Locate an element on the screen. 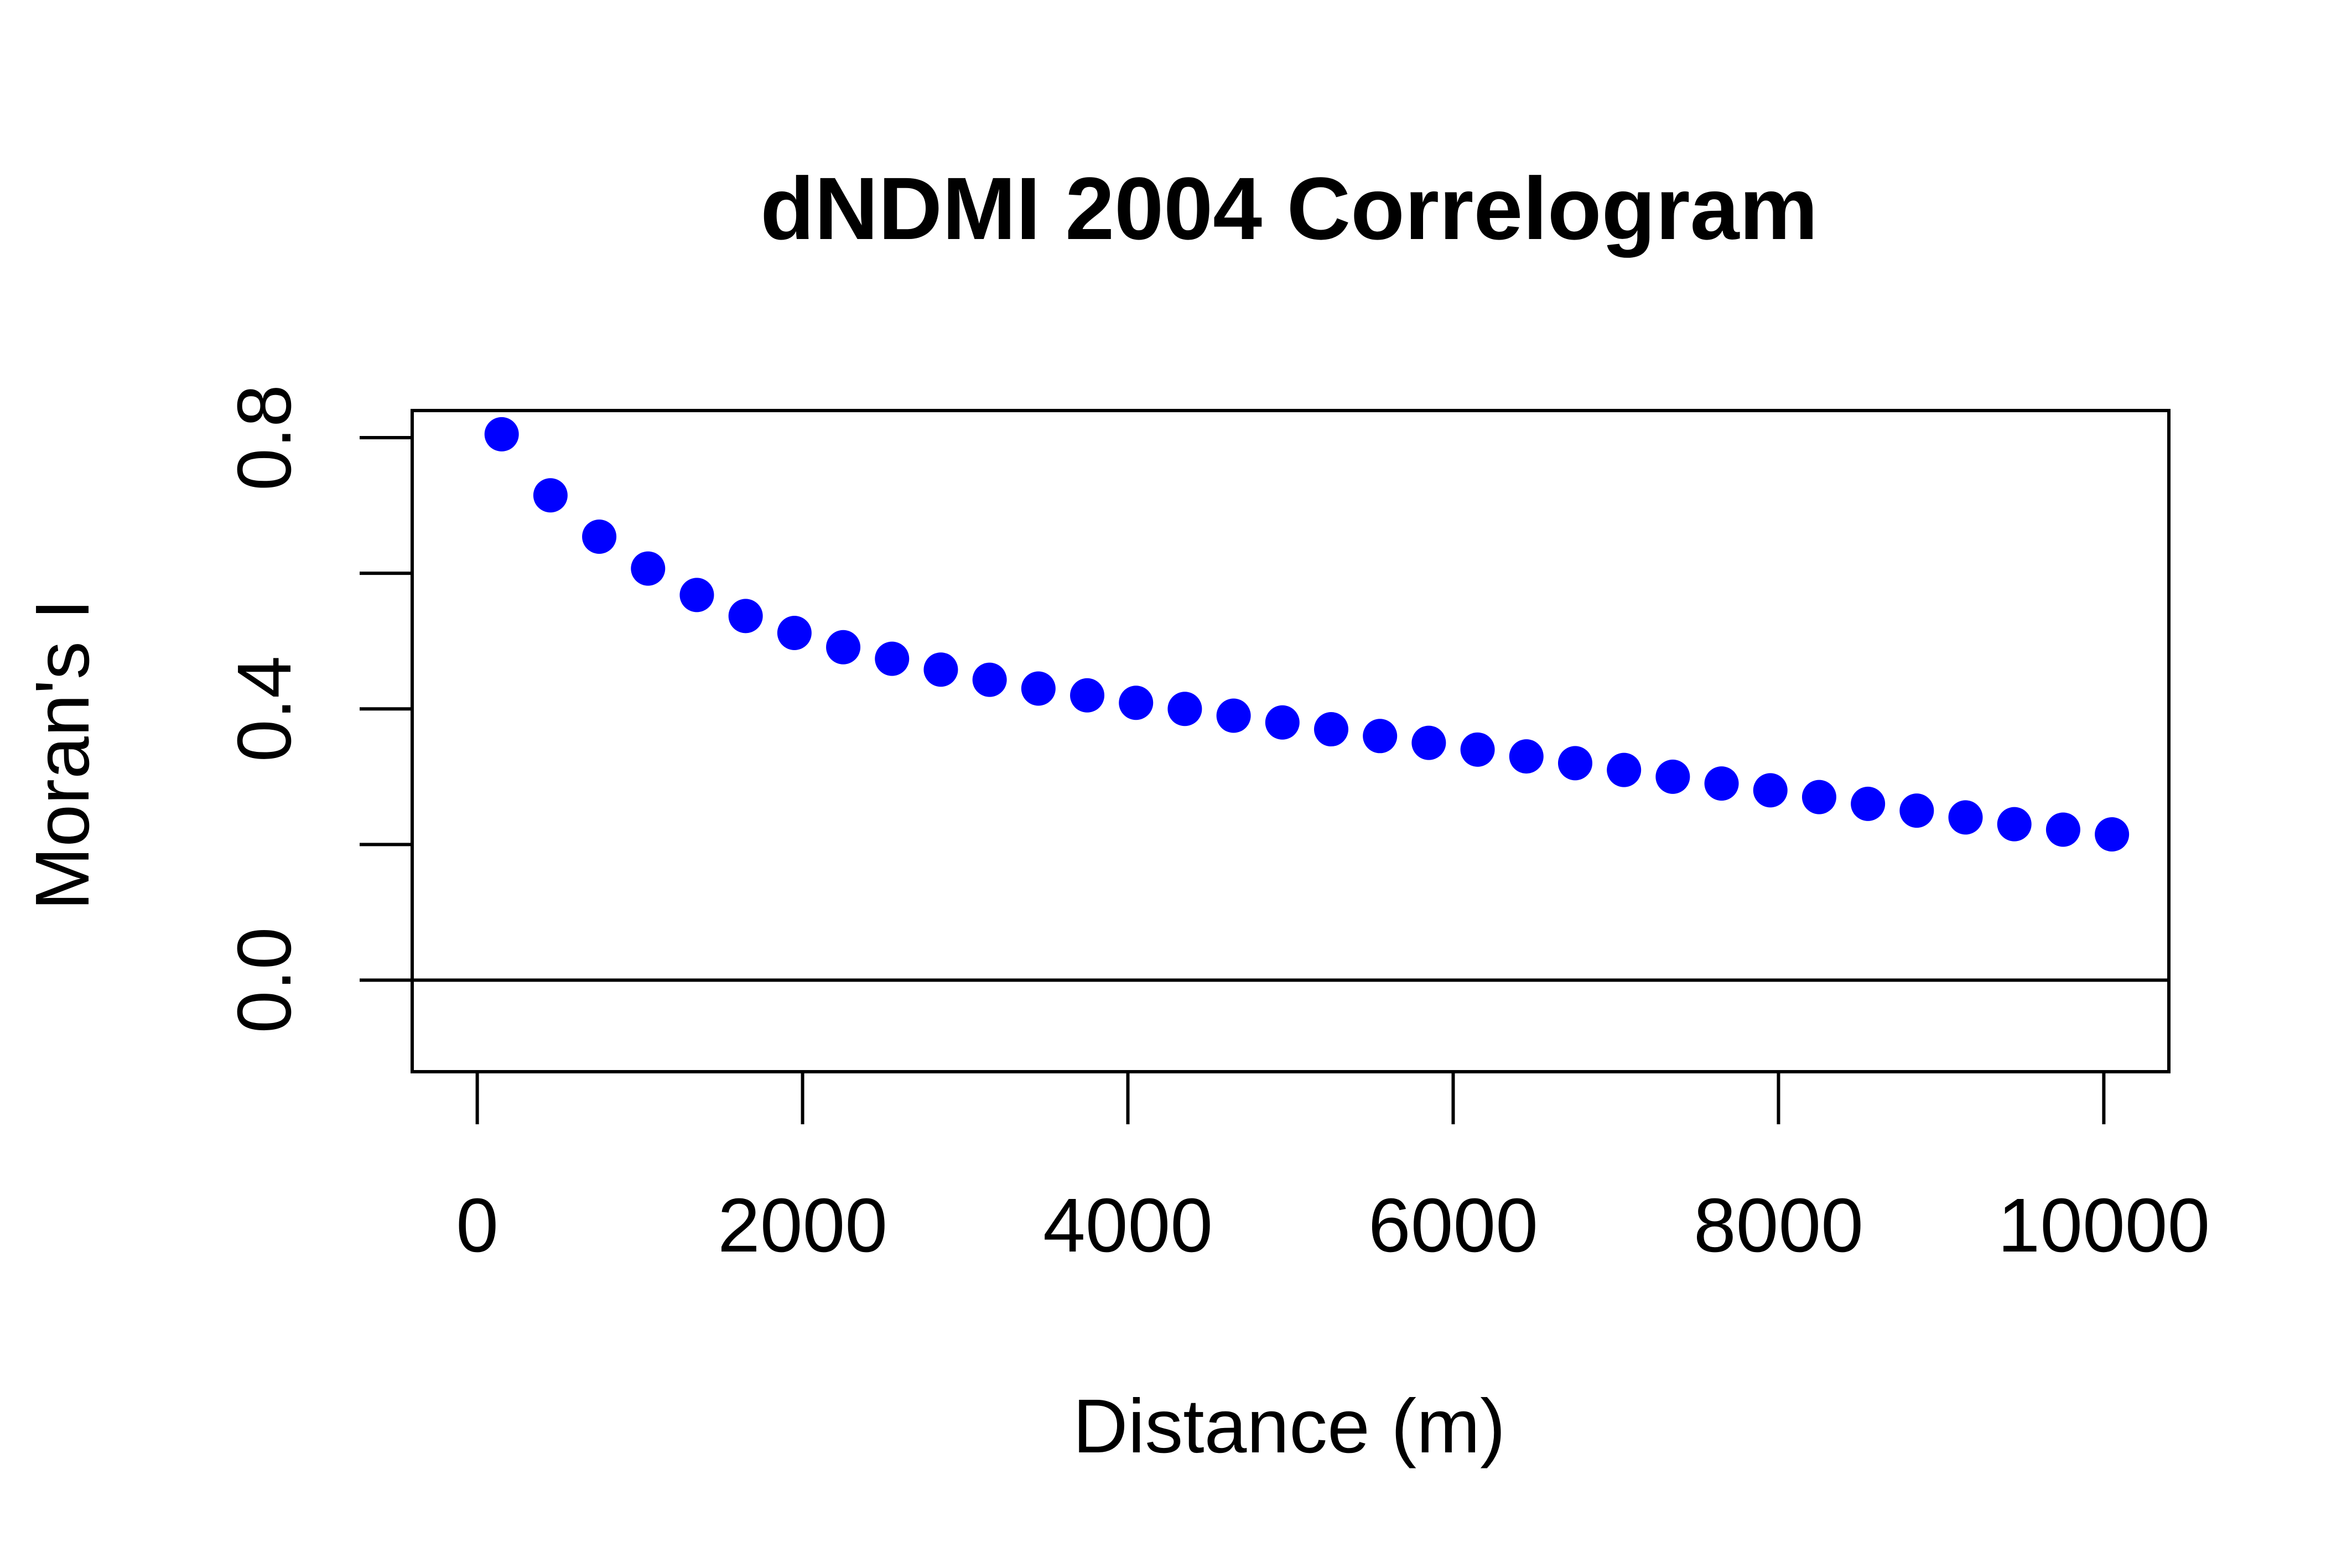 Image resolution: width=2352 pixels, height=1568 pixels. y-tick-label: 0.0 is located at coordinates (264, 980).